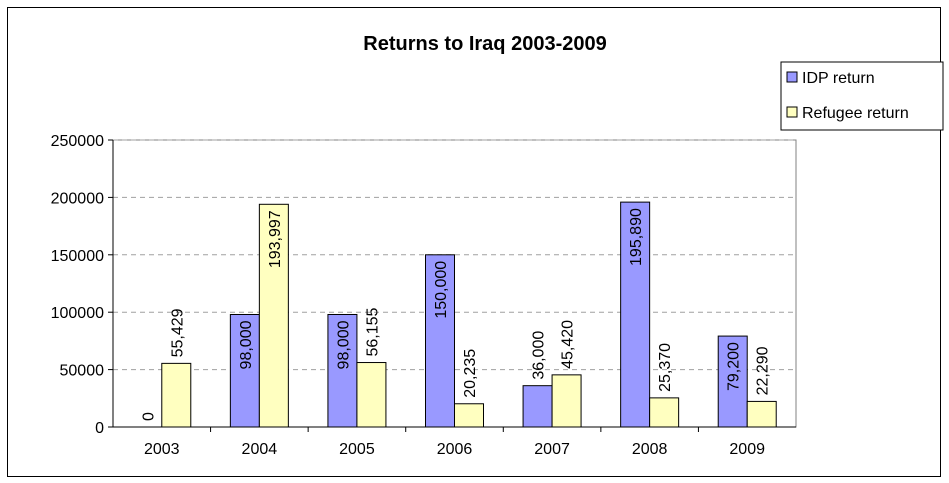 The image size is (949, 483). Describe the element at coordinates (763, 370) in the screenshot. I see `data-label: 22,290` at that location.